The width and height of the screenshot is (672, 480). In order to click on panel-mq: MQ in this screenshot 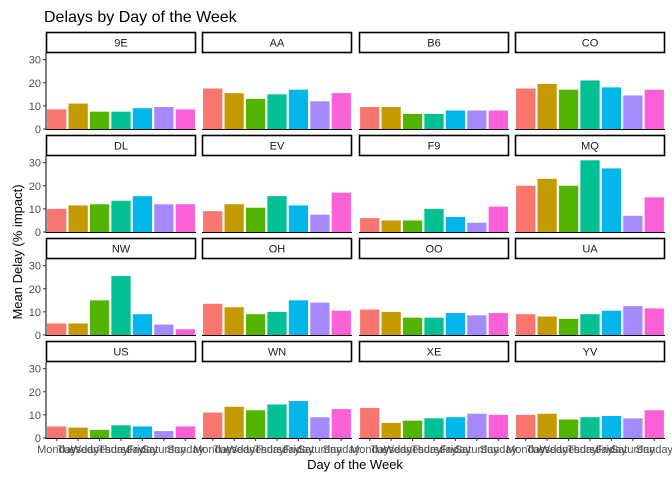, I will do `click(590, 183)`.